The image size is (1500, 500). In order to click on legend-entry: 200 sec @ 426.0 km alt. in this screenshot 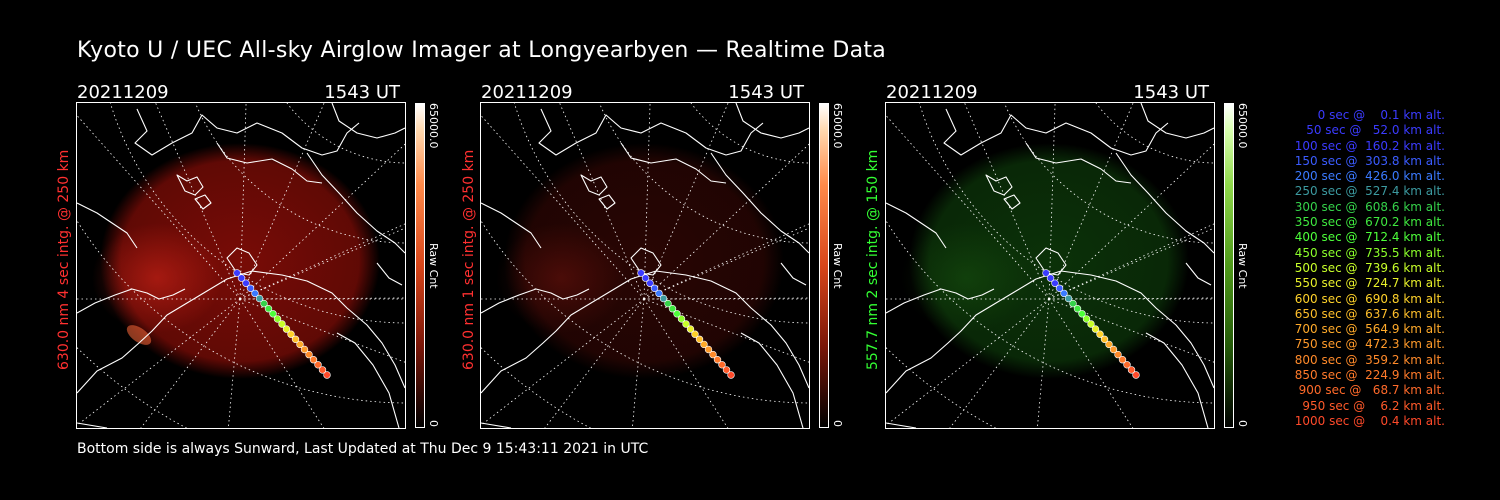, I will do `click(1367, 176)`.